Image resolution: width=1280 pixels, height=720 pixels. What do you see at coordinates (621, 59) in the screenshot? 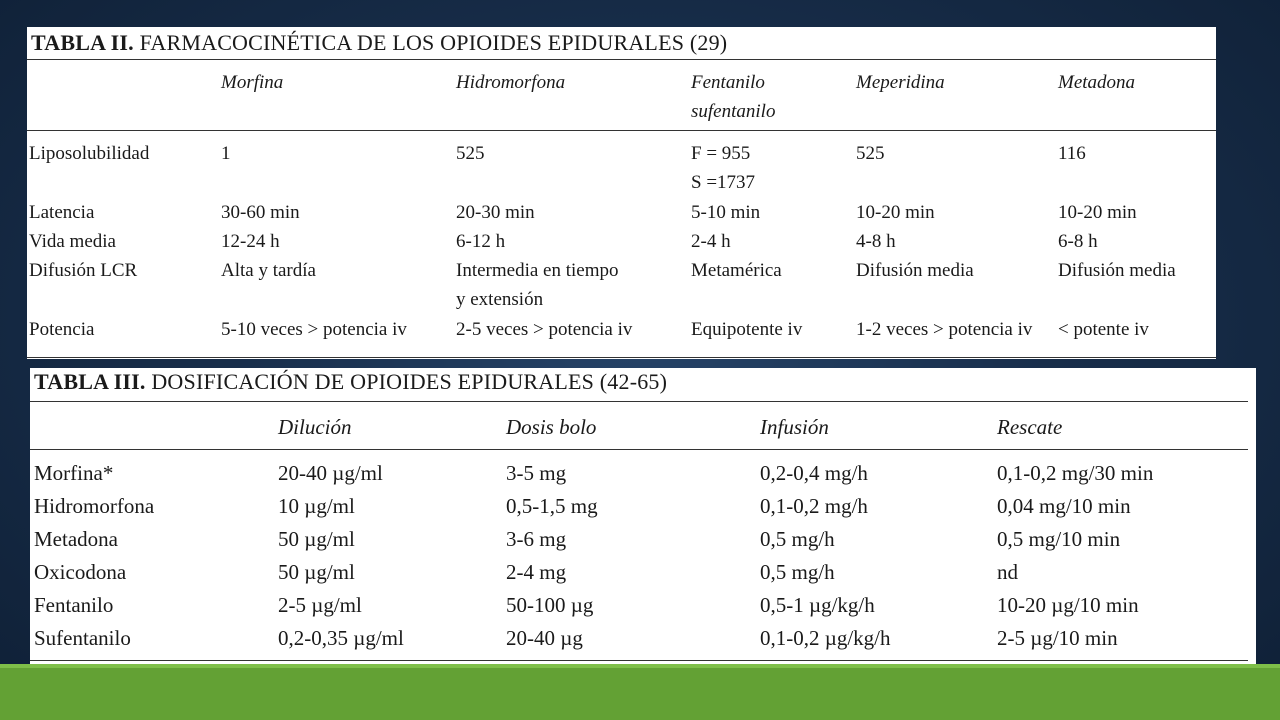
I see `table-2-top-rule` at bounding box center [621, 59].